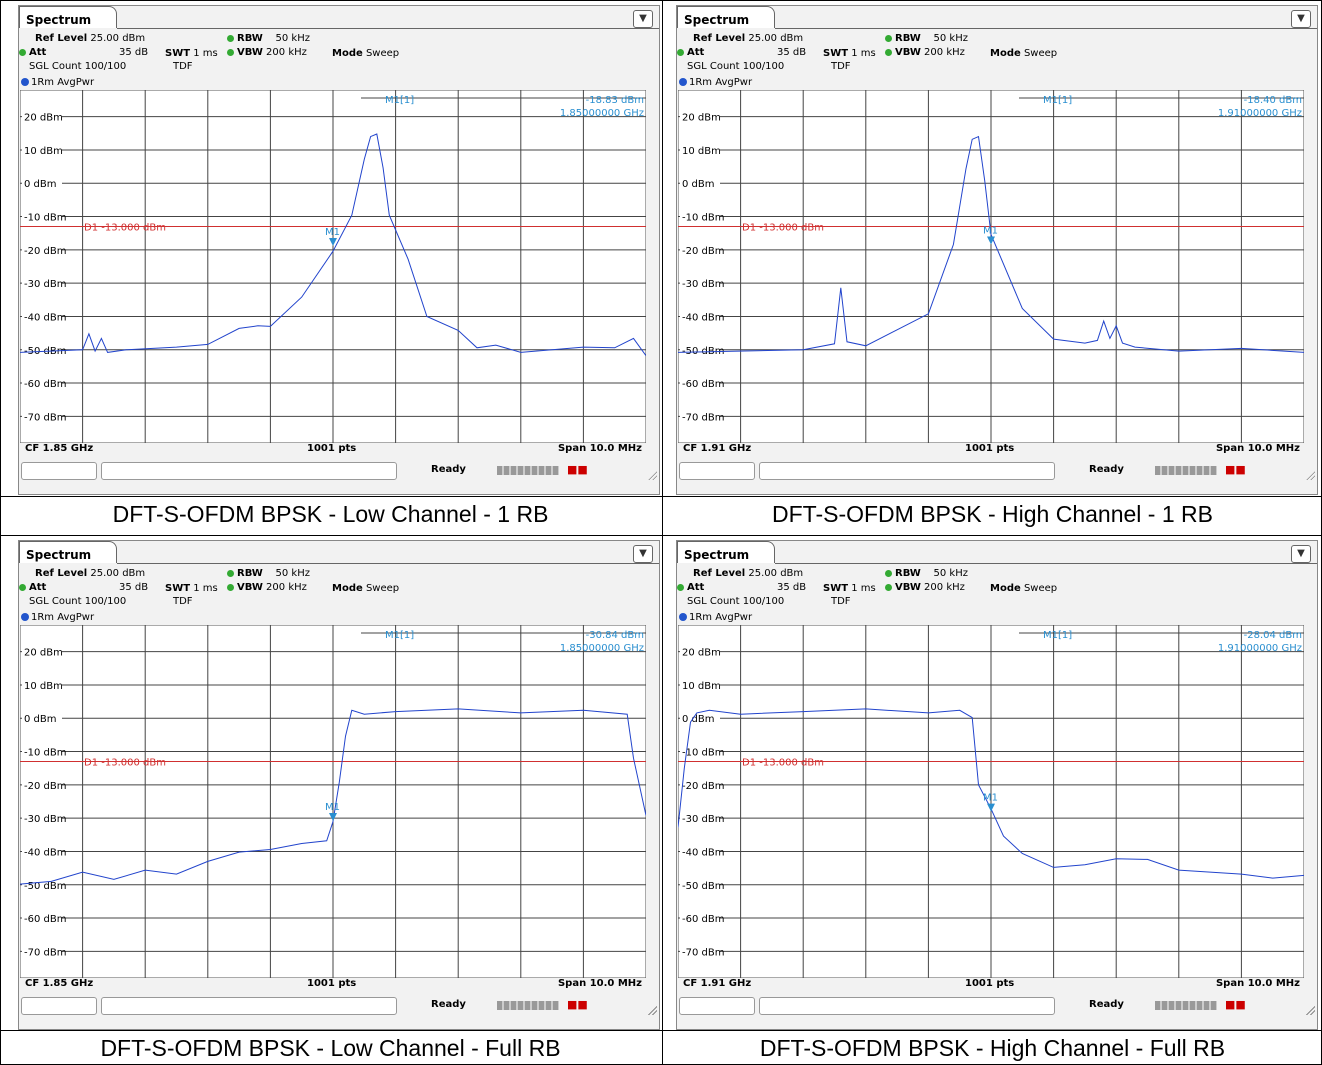 This screenshot has width=1322, height=1065. What do you see at coordinates (448, 469) in the screenshot?
I see `status-ready: Ready` at bounding box center [448, 469].